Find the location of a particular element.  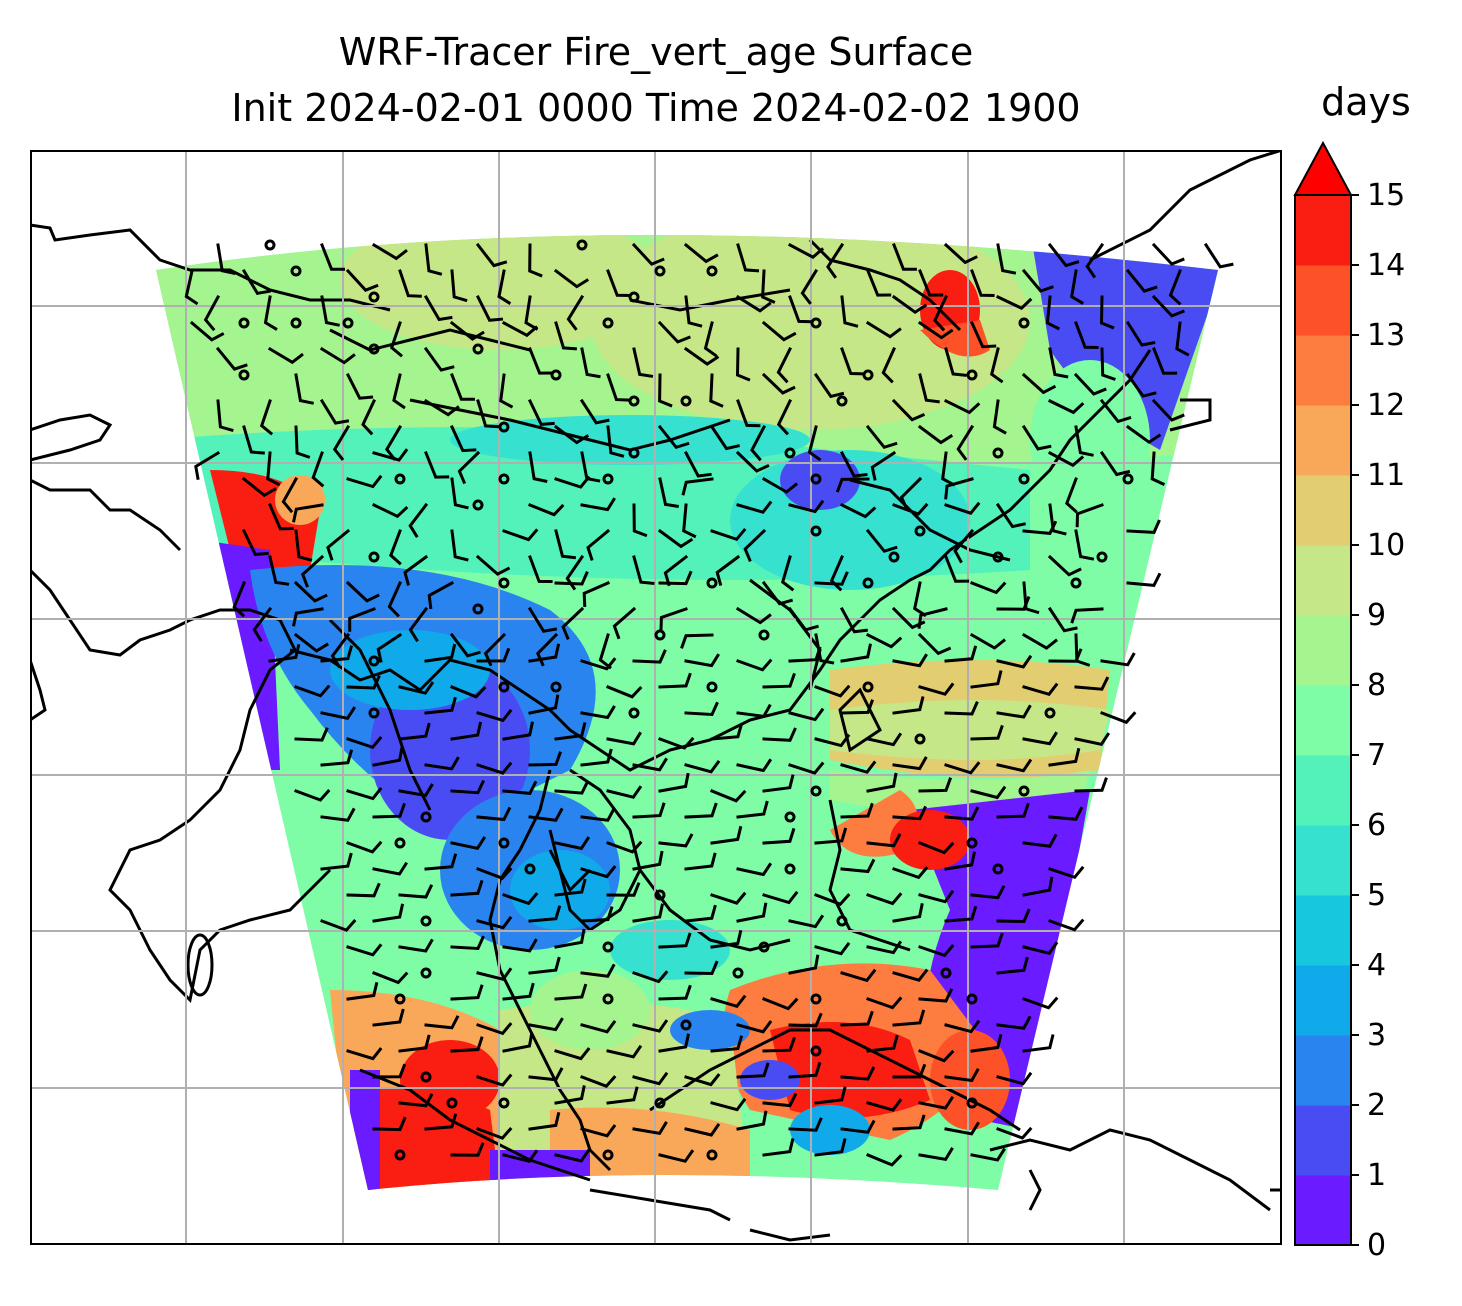

colorbar-tick-label: 15 is located at coordinates (1386, 195).